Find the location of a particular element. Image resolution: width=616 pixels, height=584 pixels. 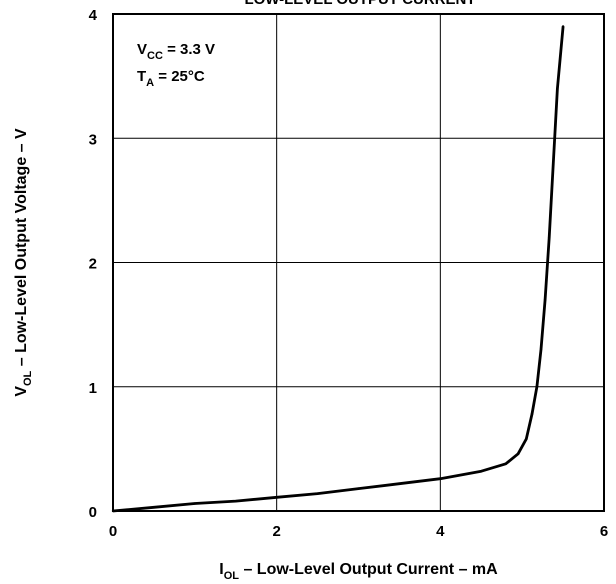

x-tick-label: 6 is located at coordinates (604, 531).